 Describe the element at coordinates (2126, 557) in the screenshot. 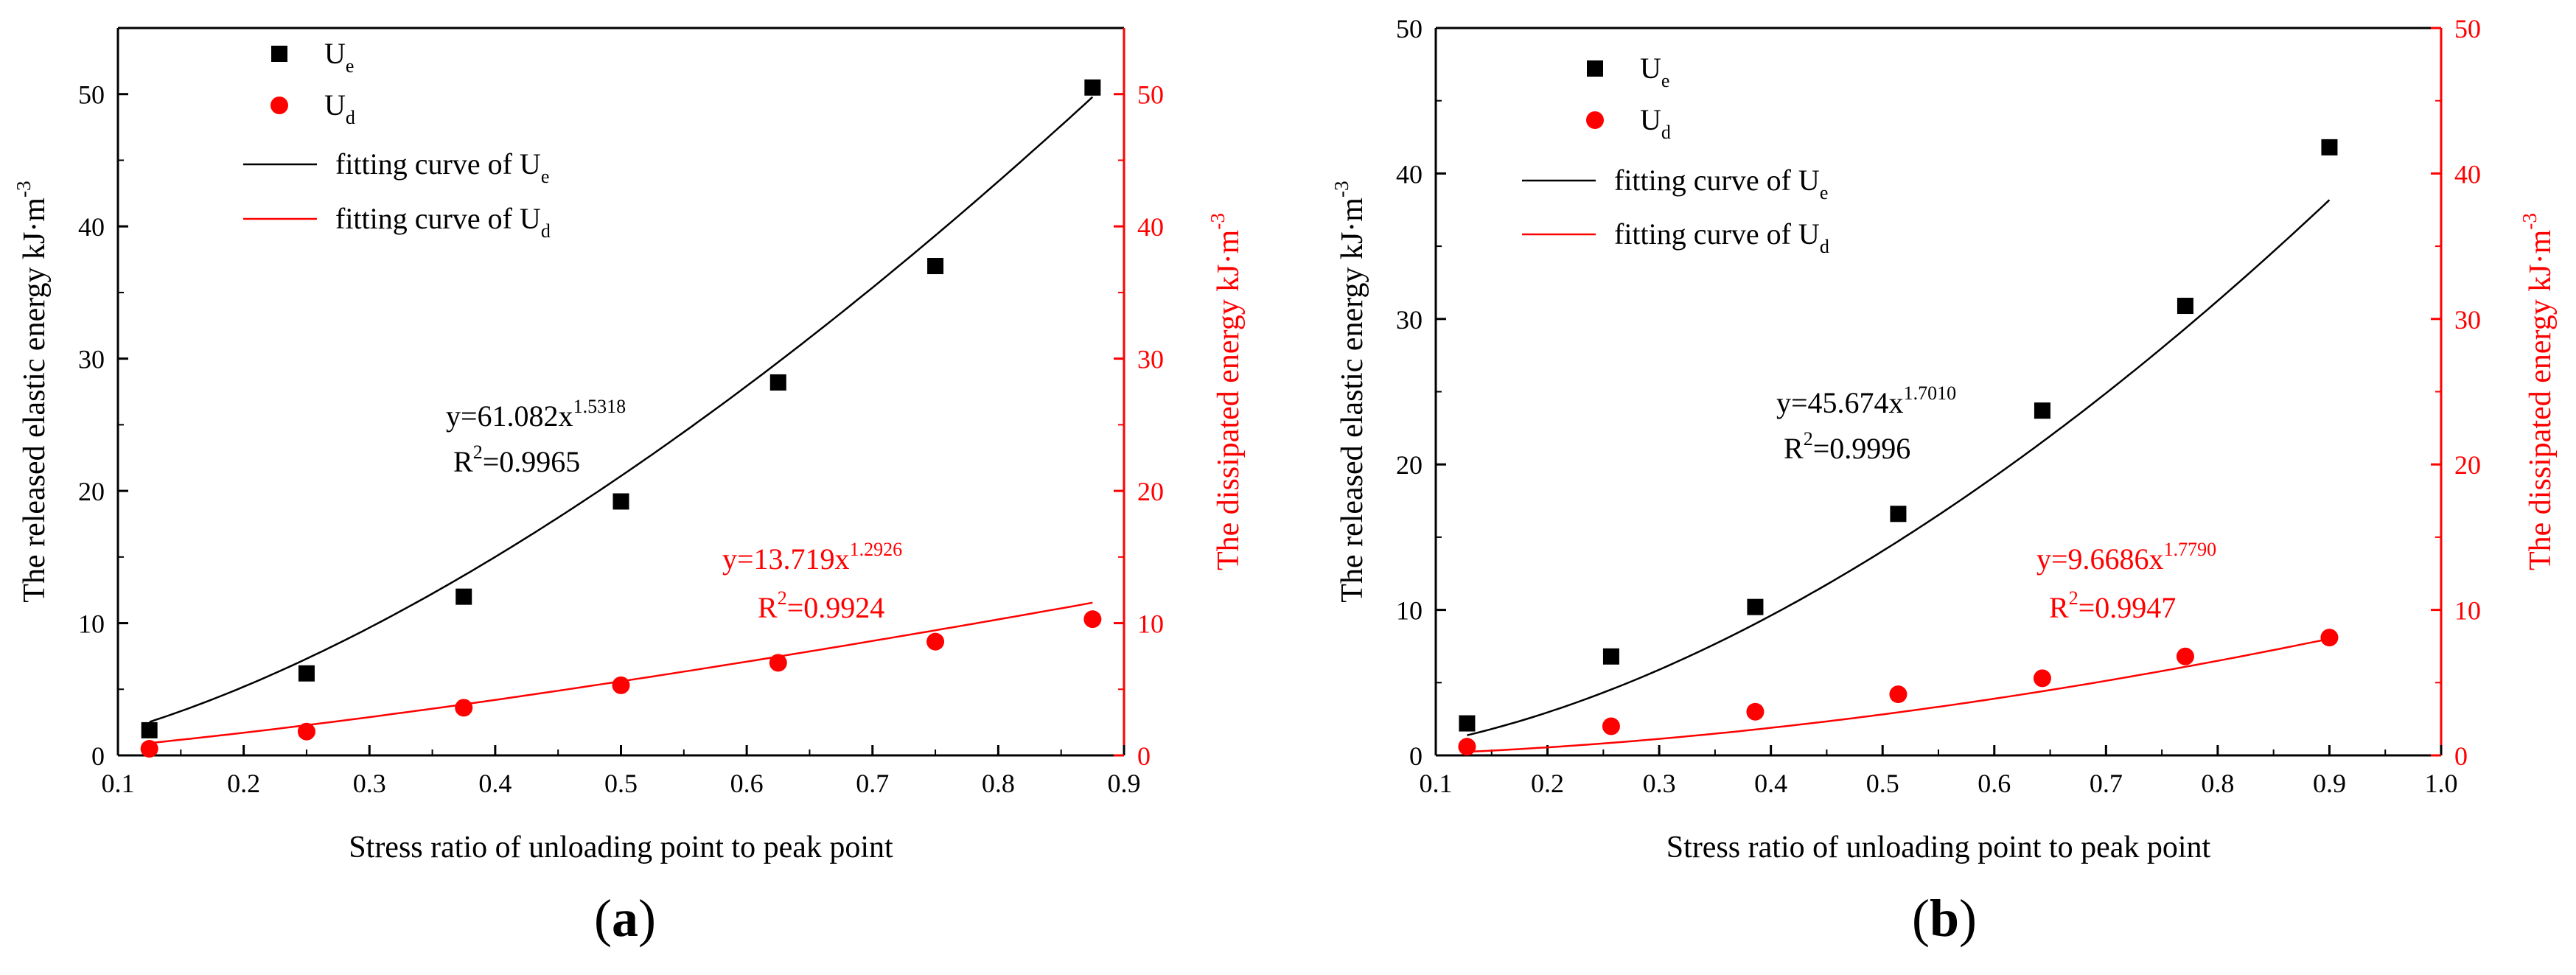

I see `fit-equation-ud: y=9.6686x1.7790` at that location.